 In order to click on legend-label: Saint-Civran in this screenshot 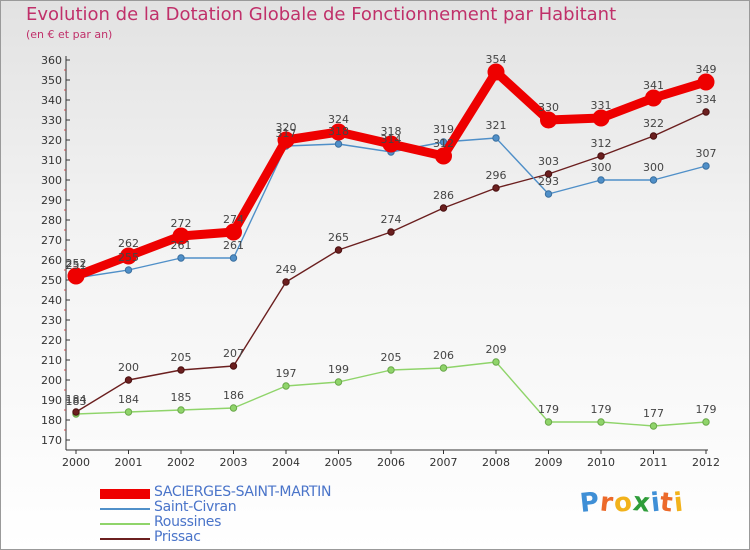, I will do `click(195, 507)`.